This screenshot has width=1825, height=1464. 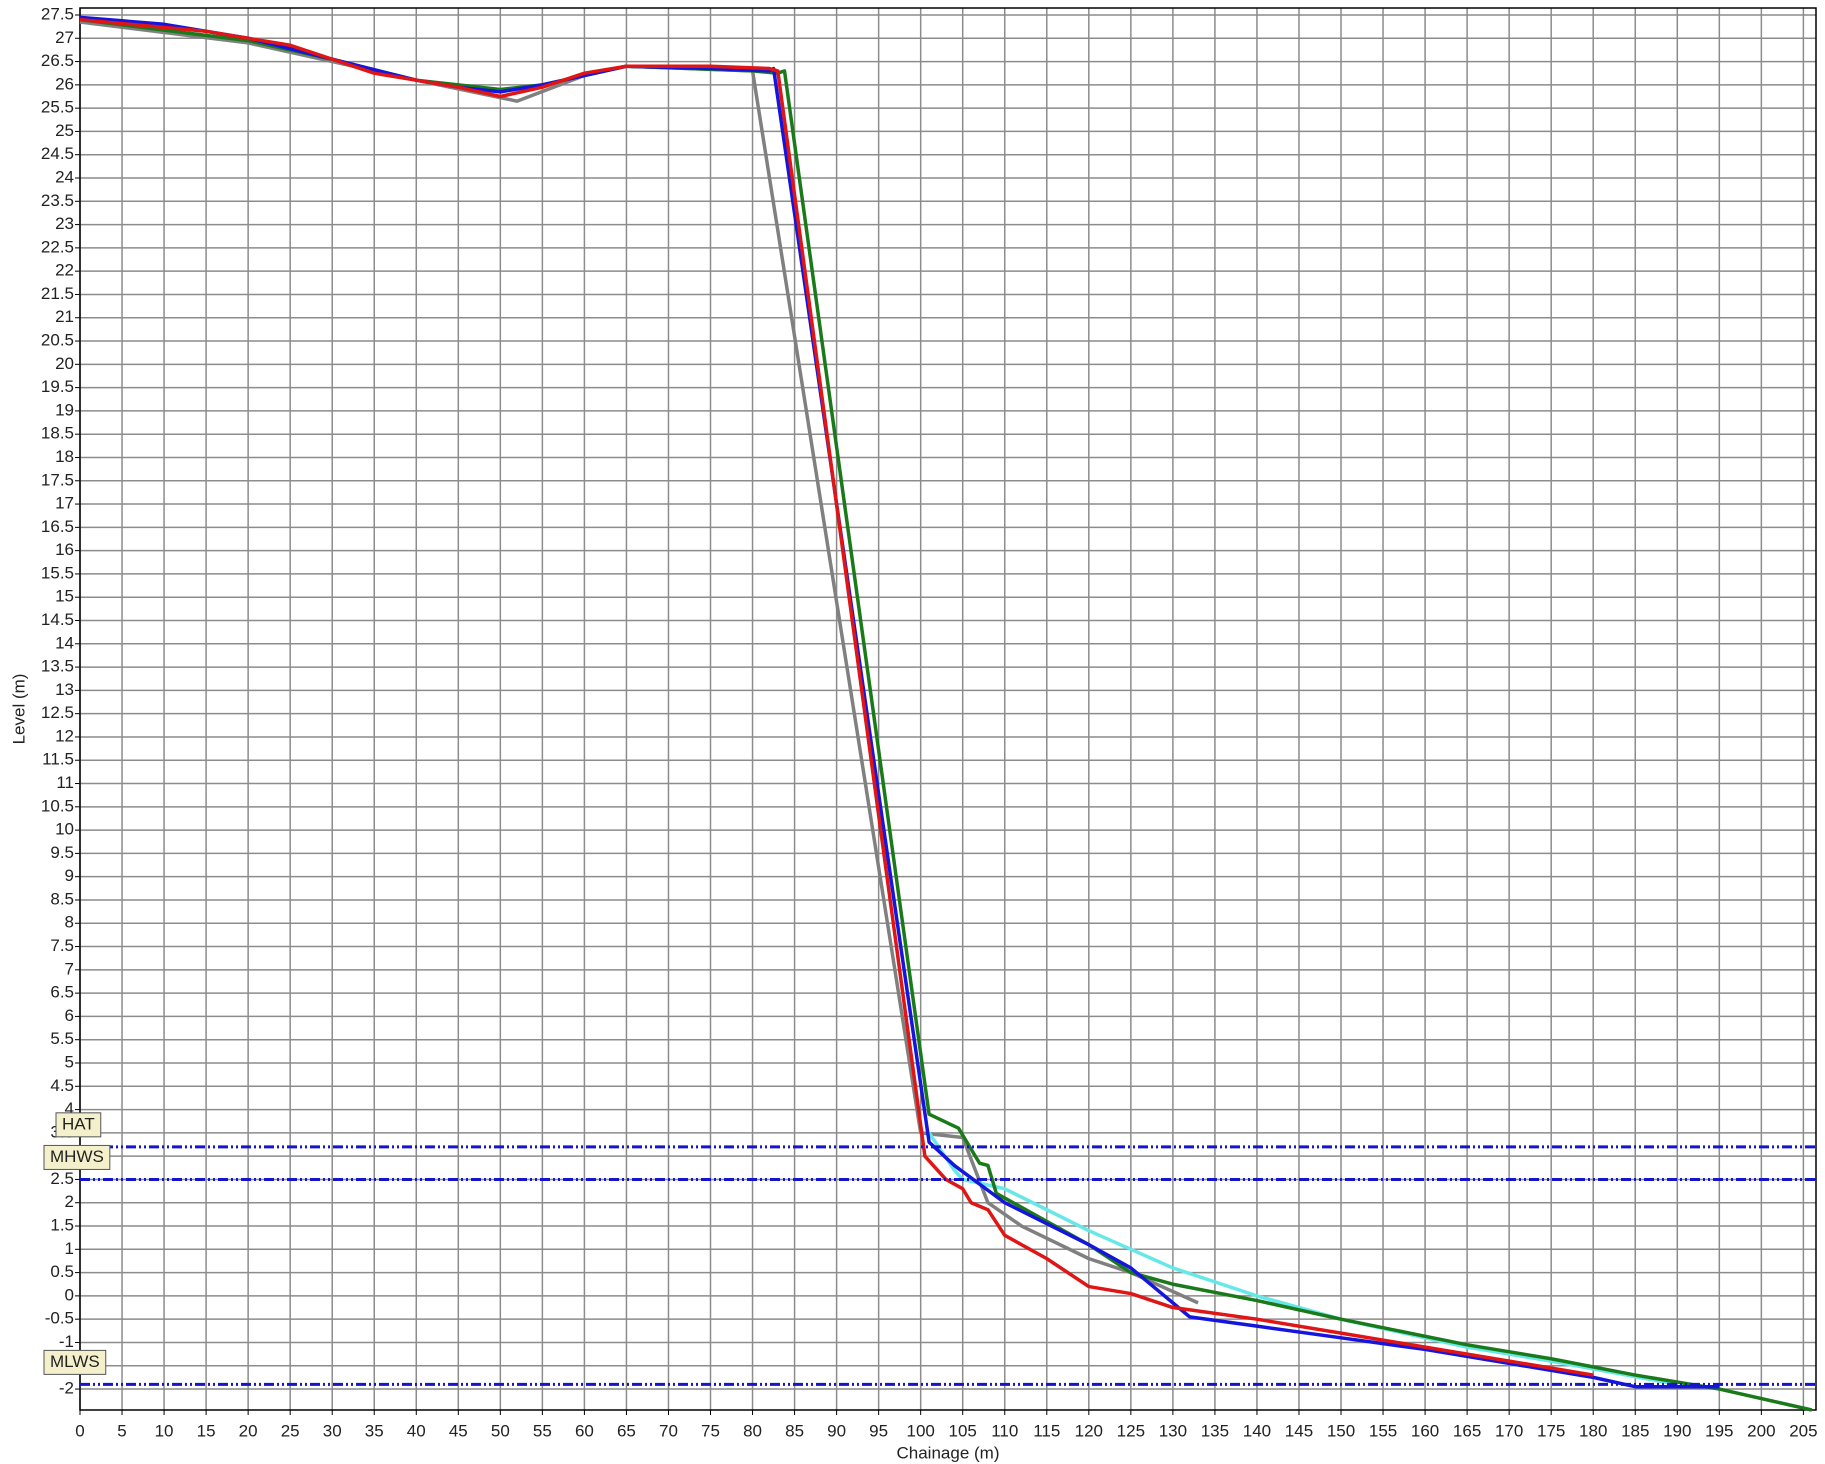 I want to click on y-tick-label: 17, so click(x=64, y=503).